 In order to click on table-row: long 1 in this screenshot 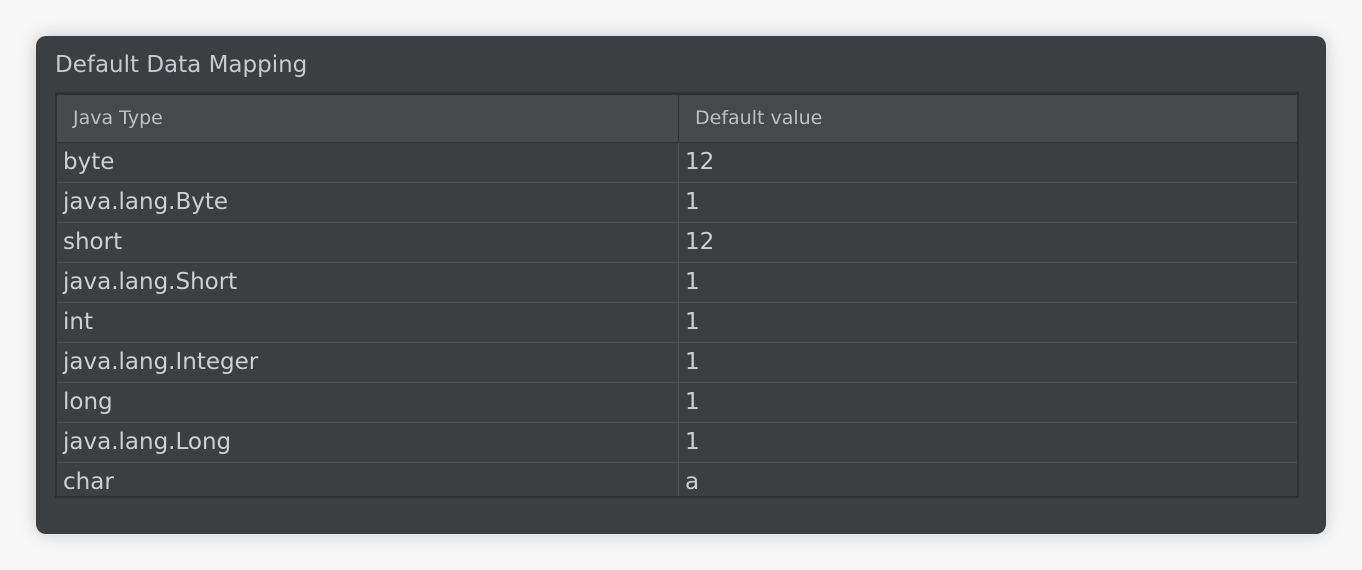, I will do `click(677, 403)`.